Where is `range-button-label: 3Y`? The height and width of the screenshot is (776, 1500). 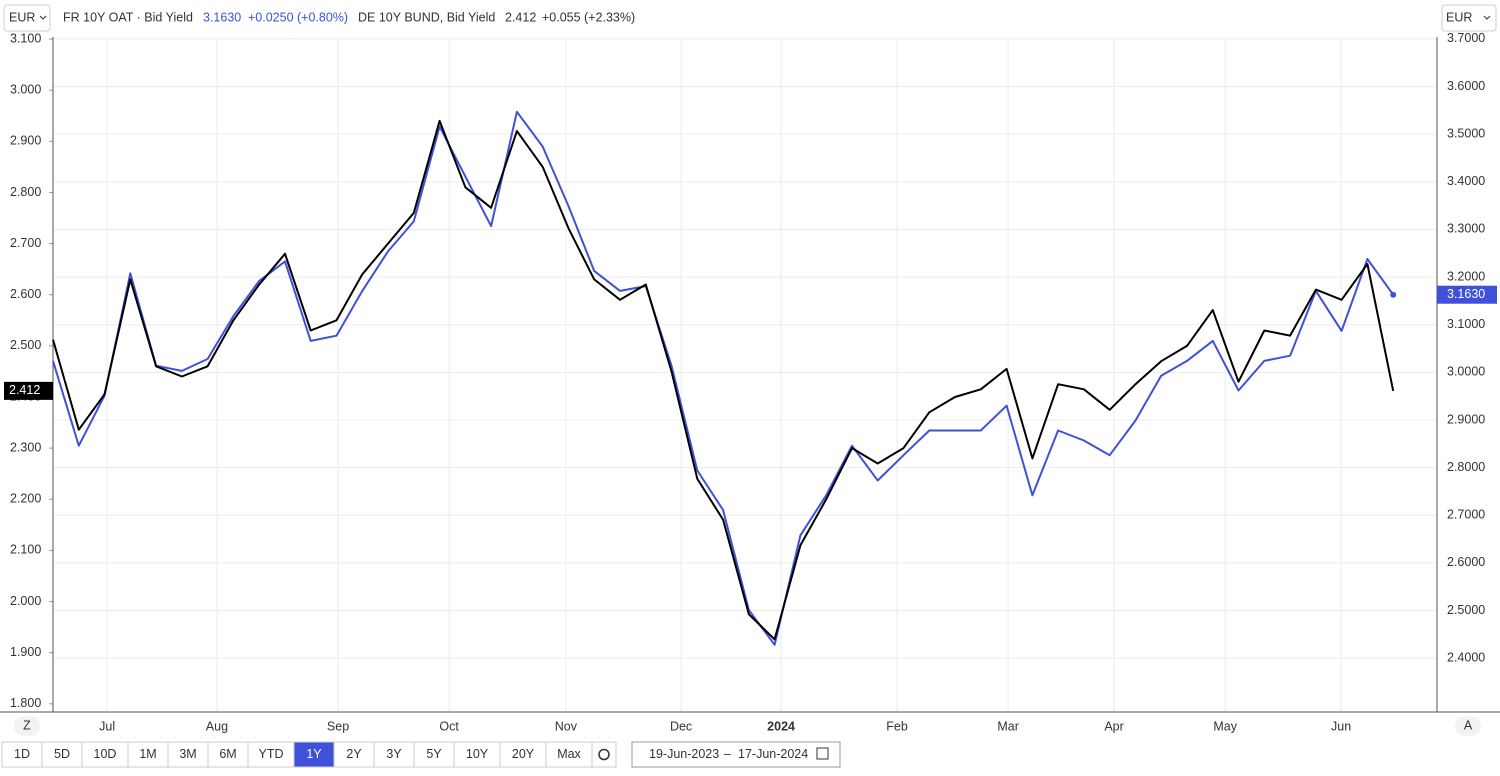 range-button-label: 3Y is located at coordinates (394, 754).